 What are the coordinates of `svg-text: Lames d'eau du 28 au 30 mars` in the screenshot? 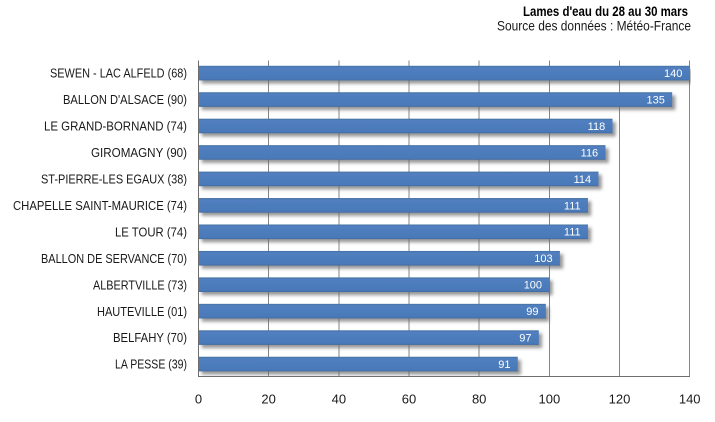 It's located at (605, 11).